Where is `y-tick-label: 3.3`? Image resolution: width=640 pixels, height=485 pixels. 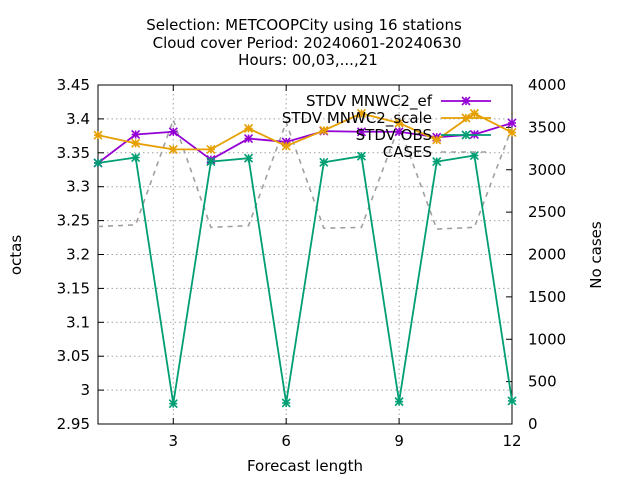
y-tick-label: 3.3 is located at coordinates (78, 187).